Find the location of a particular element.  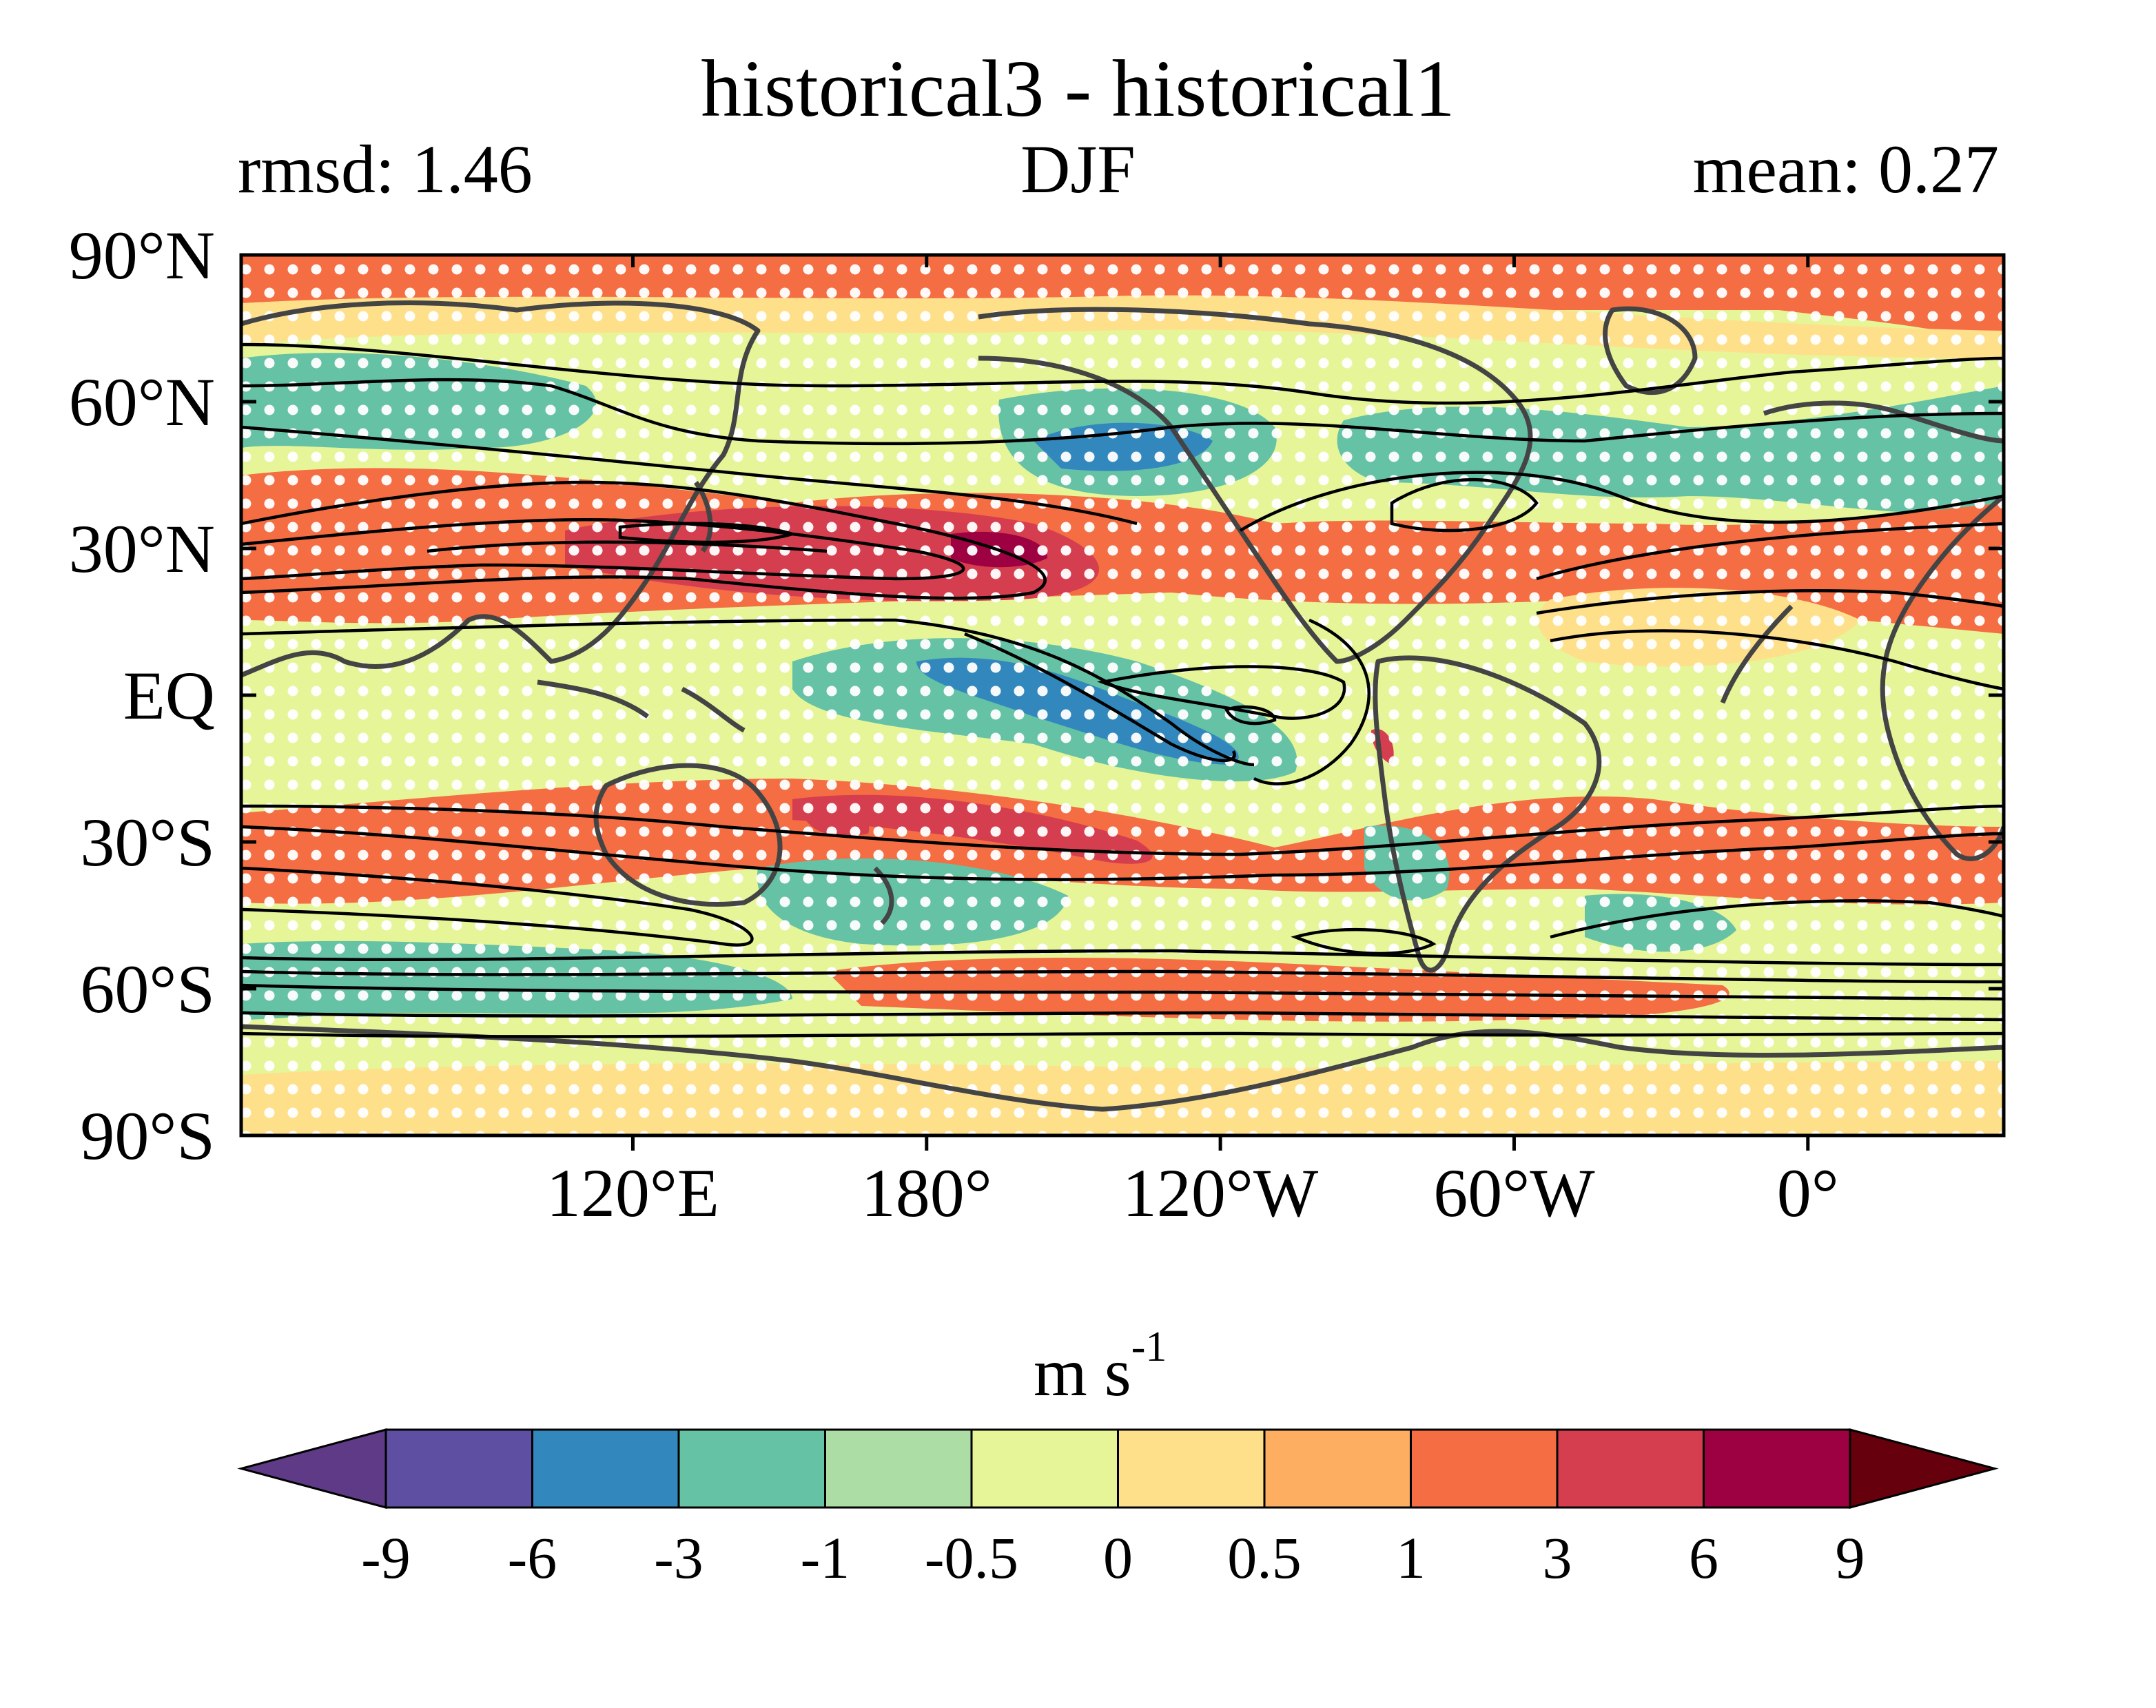

coast-eurasia is located at coordinates (501, 489).